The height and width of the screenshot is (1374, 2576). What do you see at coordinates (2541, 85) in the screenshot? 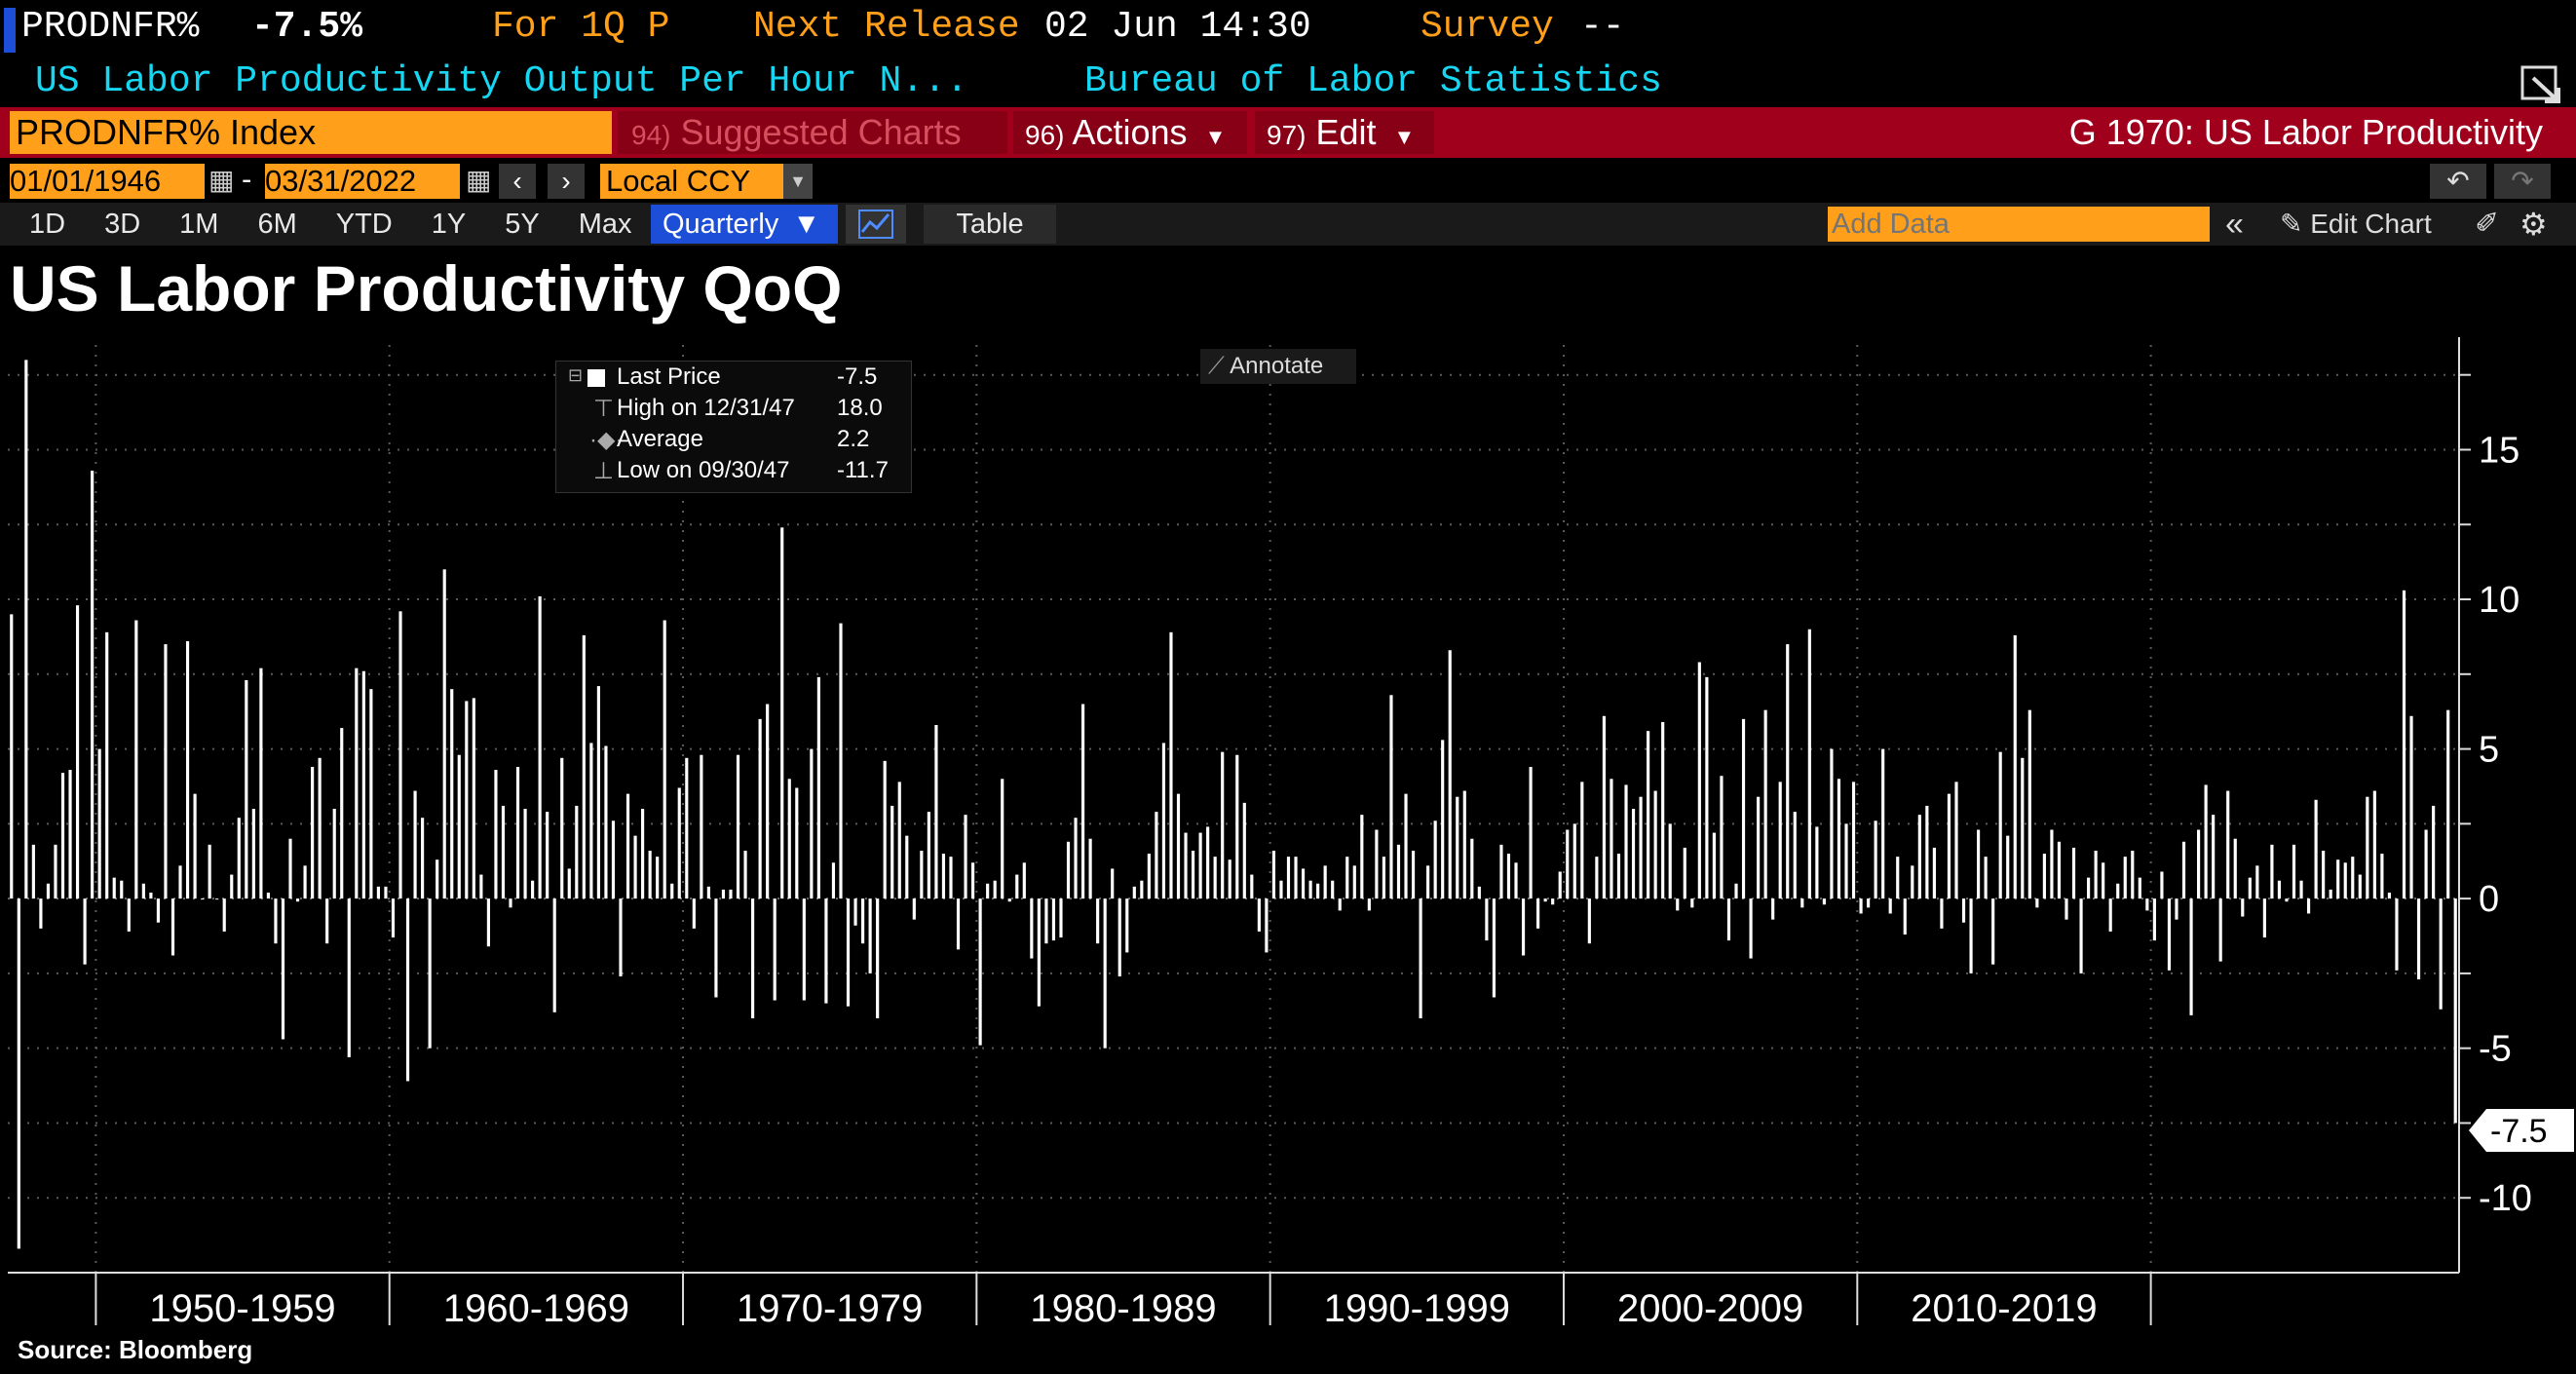
I see `popout-icon` at bounding box center [2541, 85].